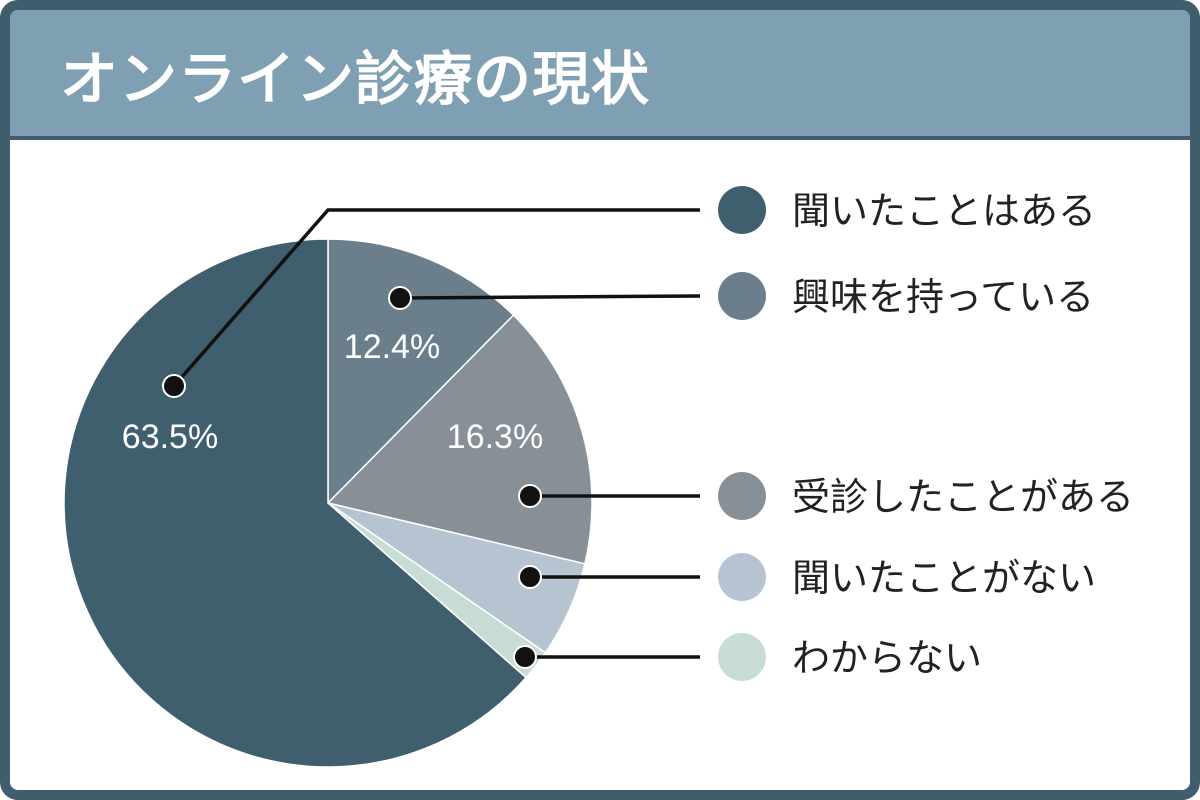 This screenshot has width=1200, height=800. I want to click on legend-label-4: 聞いたことがない, so click(944, 578).